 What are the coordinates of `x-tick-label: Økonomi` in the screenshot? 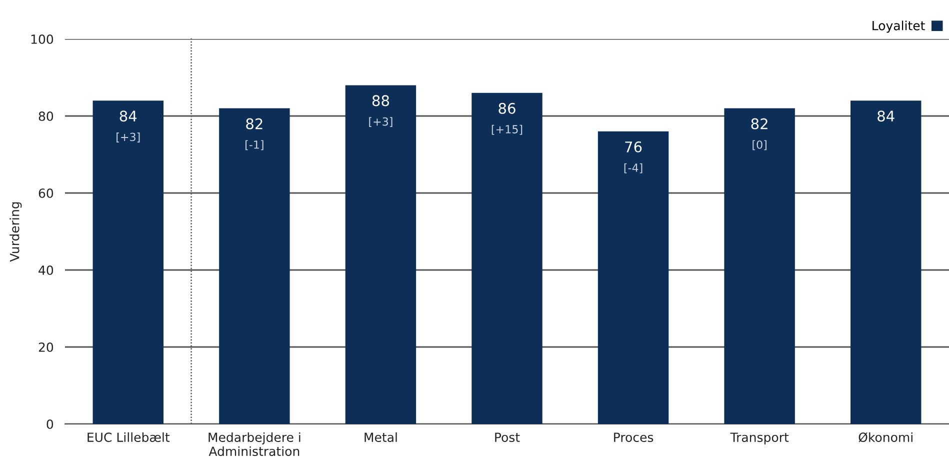 It's located at (885, 437).